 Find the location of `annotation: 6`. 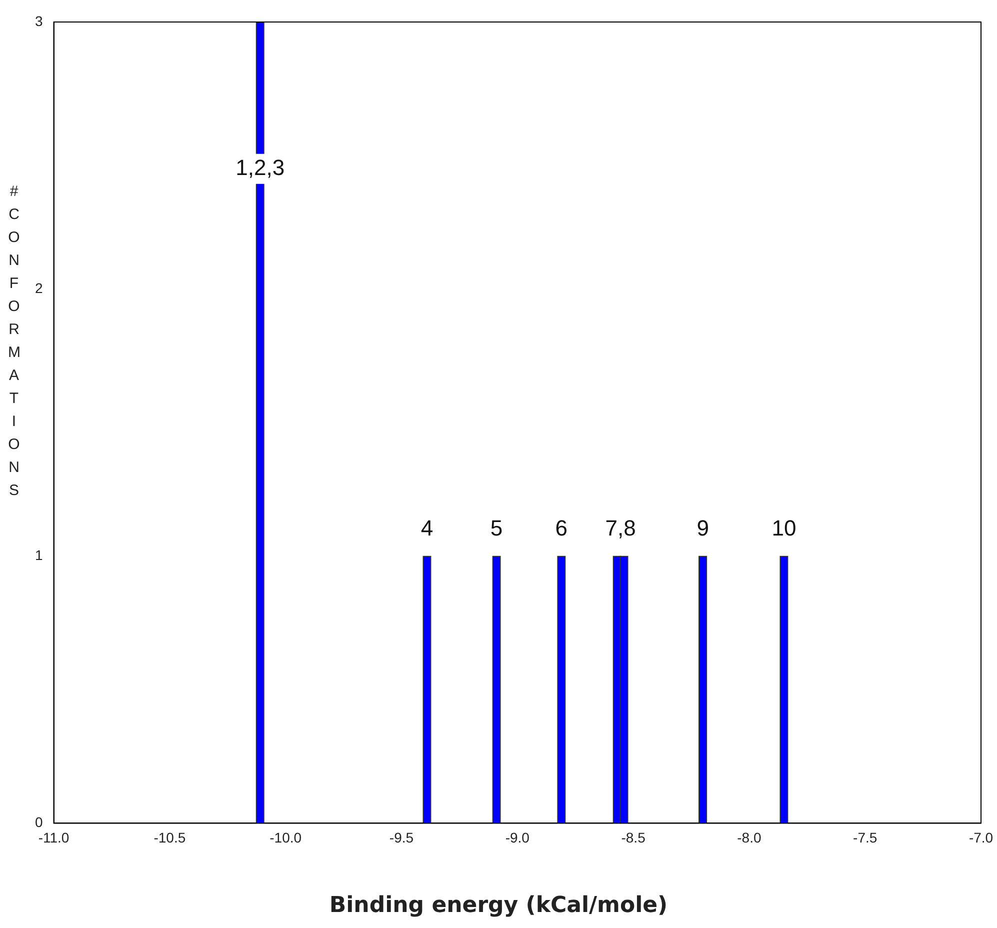

annotation: 6 is located at coordinates (561, 527).